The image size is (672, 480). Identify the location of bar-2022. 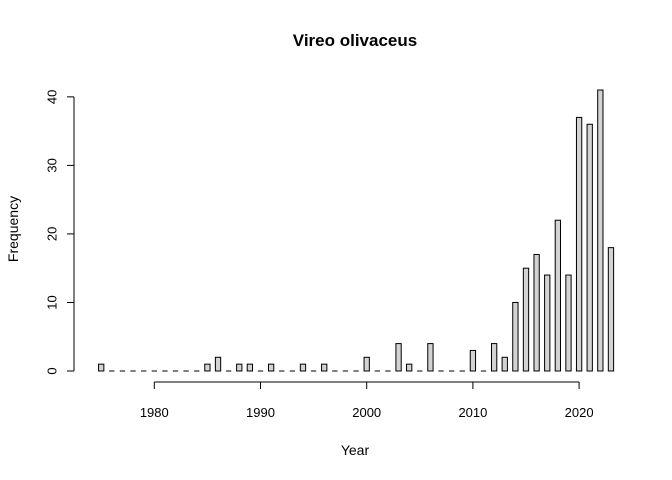
(600, 230).